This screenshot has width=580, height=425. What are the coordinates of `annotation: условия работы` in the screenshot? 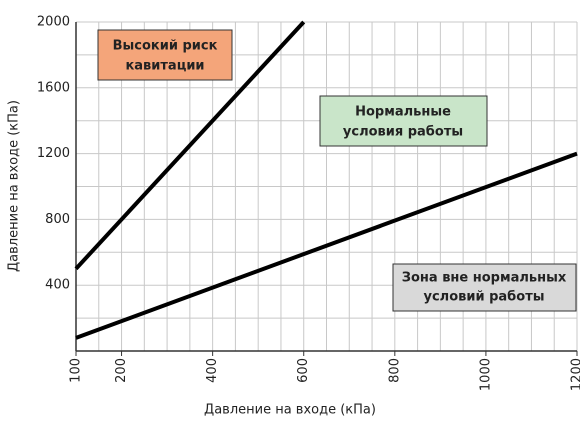 It's located at (403, 132).